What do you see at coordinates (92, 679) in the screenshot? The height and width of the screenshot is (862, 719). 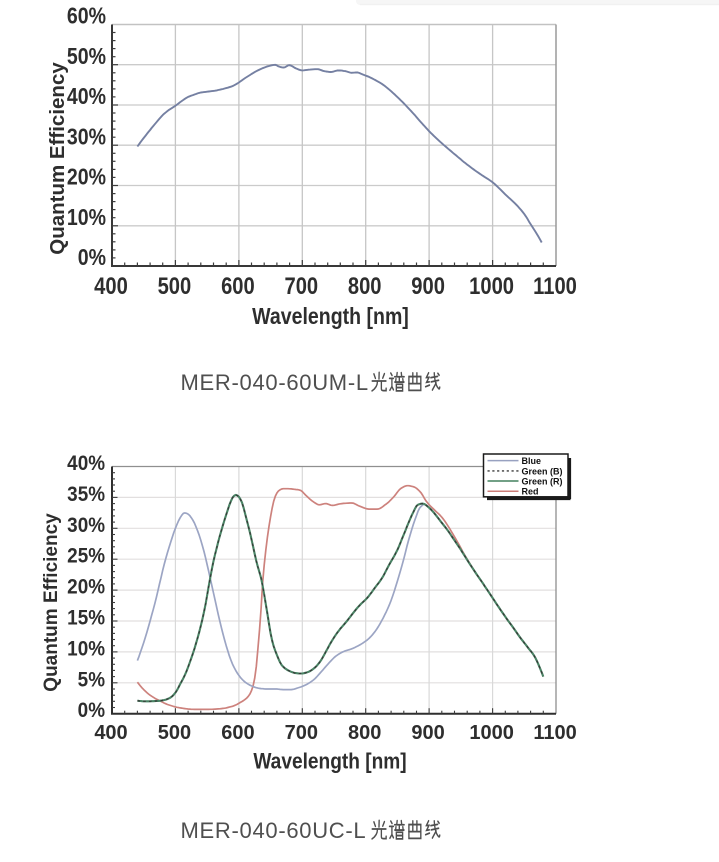 I see `svg-text: 5%` at bounding box center [92, 679].